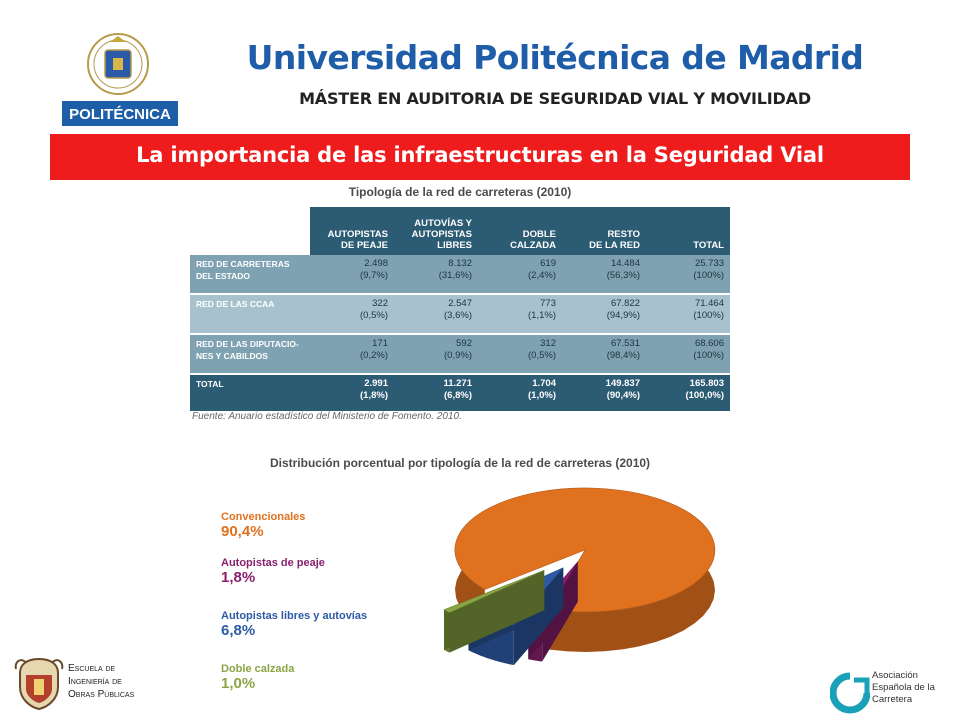  What do you see at coordinates (688, 275) in the screenshot?
I see `table-cell: 25.733 (100%)` at bounding box center [688, 275].